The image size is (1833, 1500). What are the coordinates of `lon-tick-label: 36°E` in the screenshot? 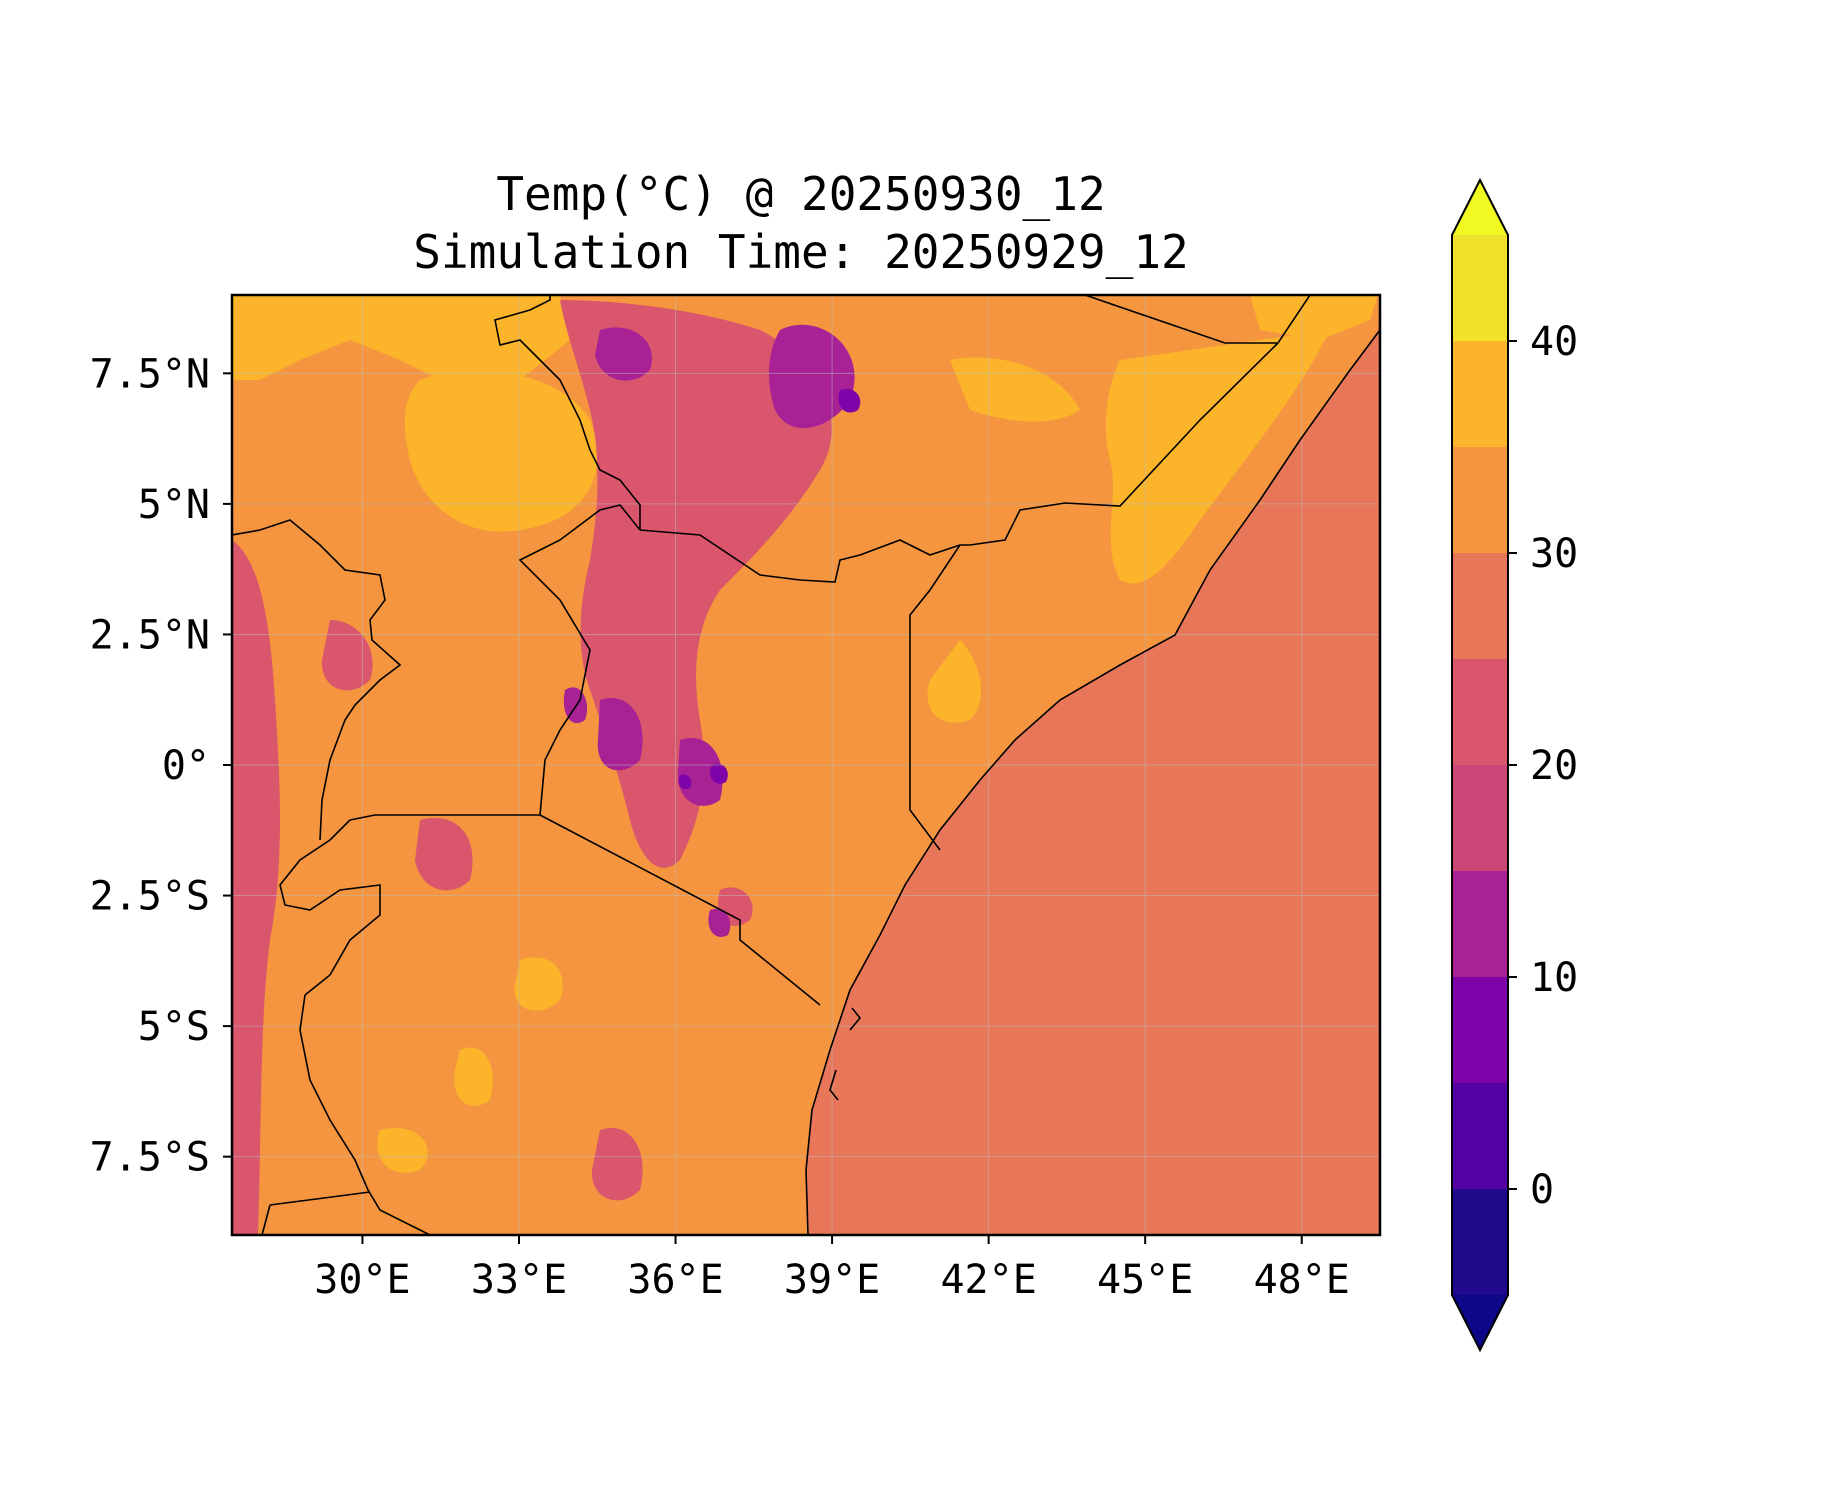 It's located at (675, 1280).